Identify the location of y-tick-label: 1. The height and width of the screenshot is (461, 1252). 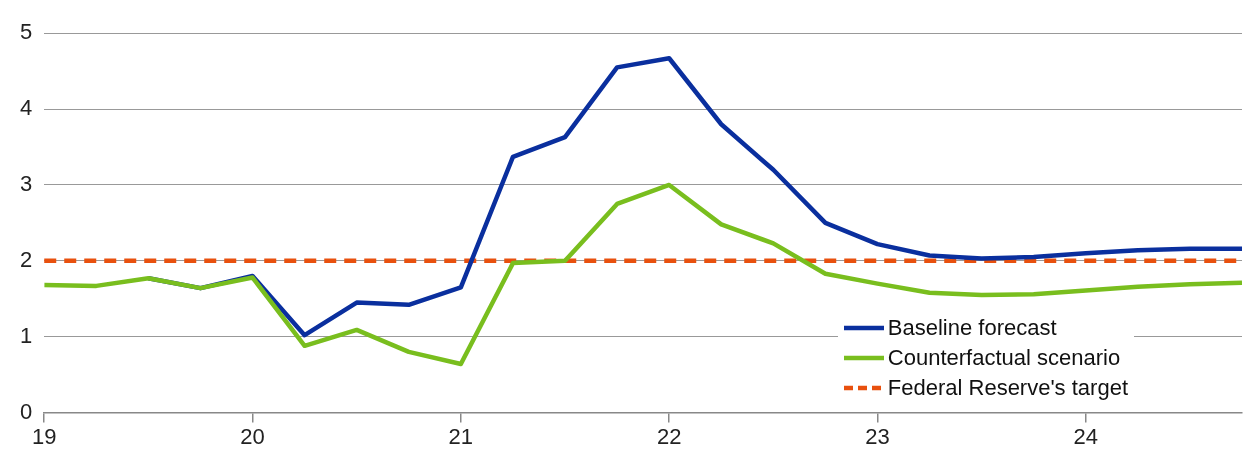
(26, 335).